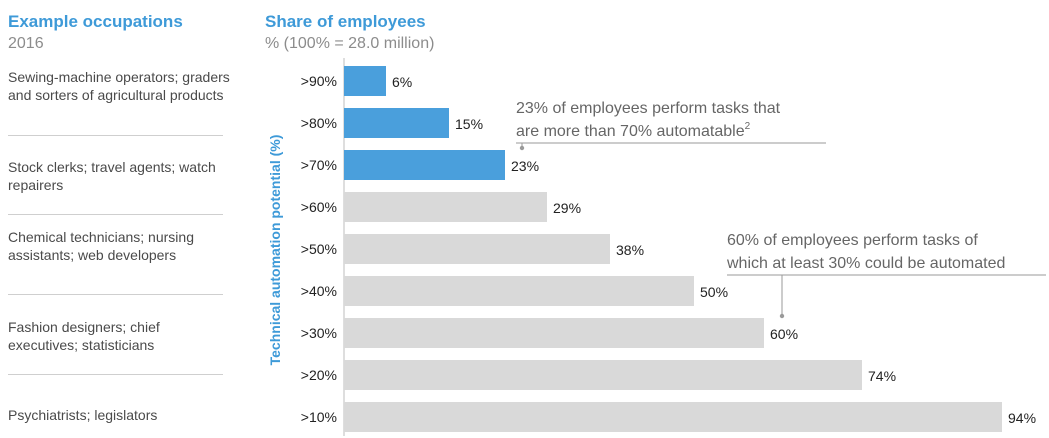  What do you see at coordinates (95, 21) in the screenshot?
I see `occupations-title: Example occupations` at bounding box center [95, 21].